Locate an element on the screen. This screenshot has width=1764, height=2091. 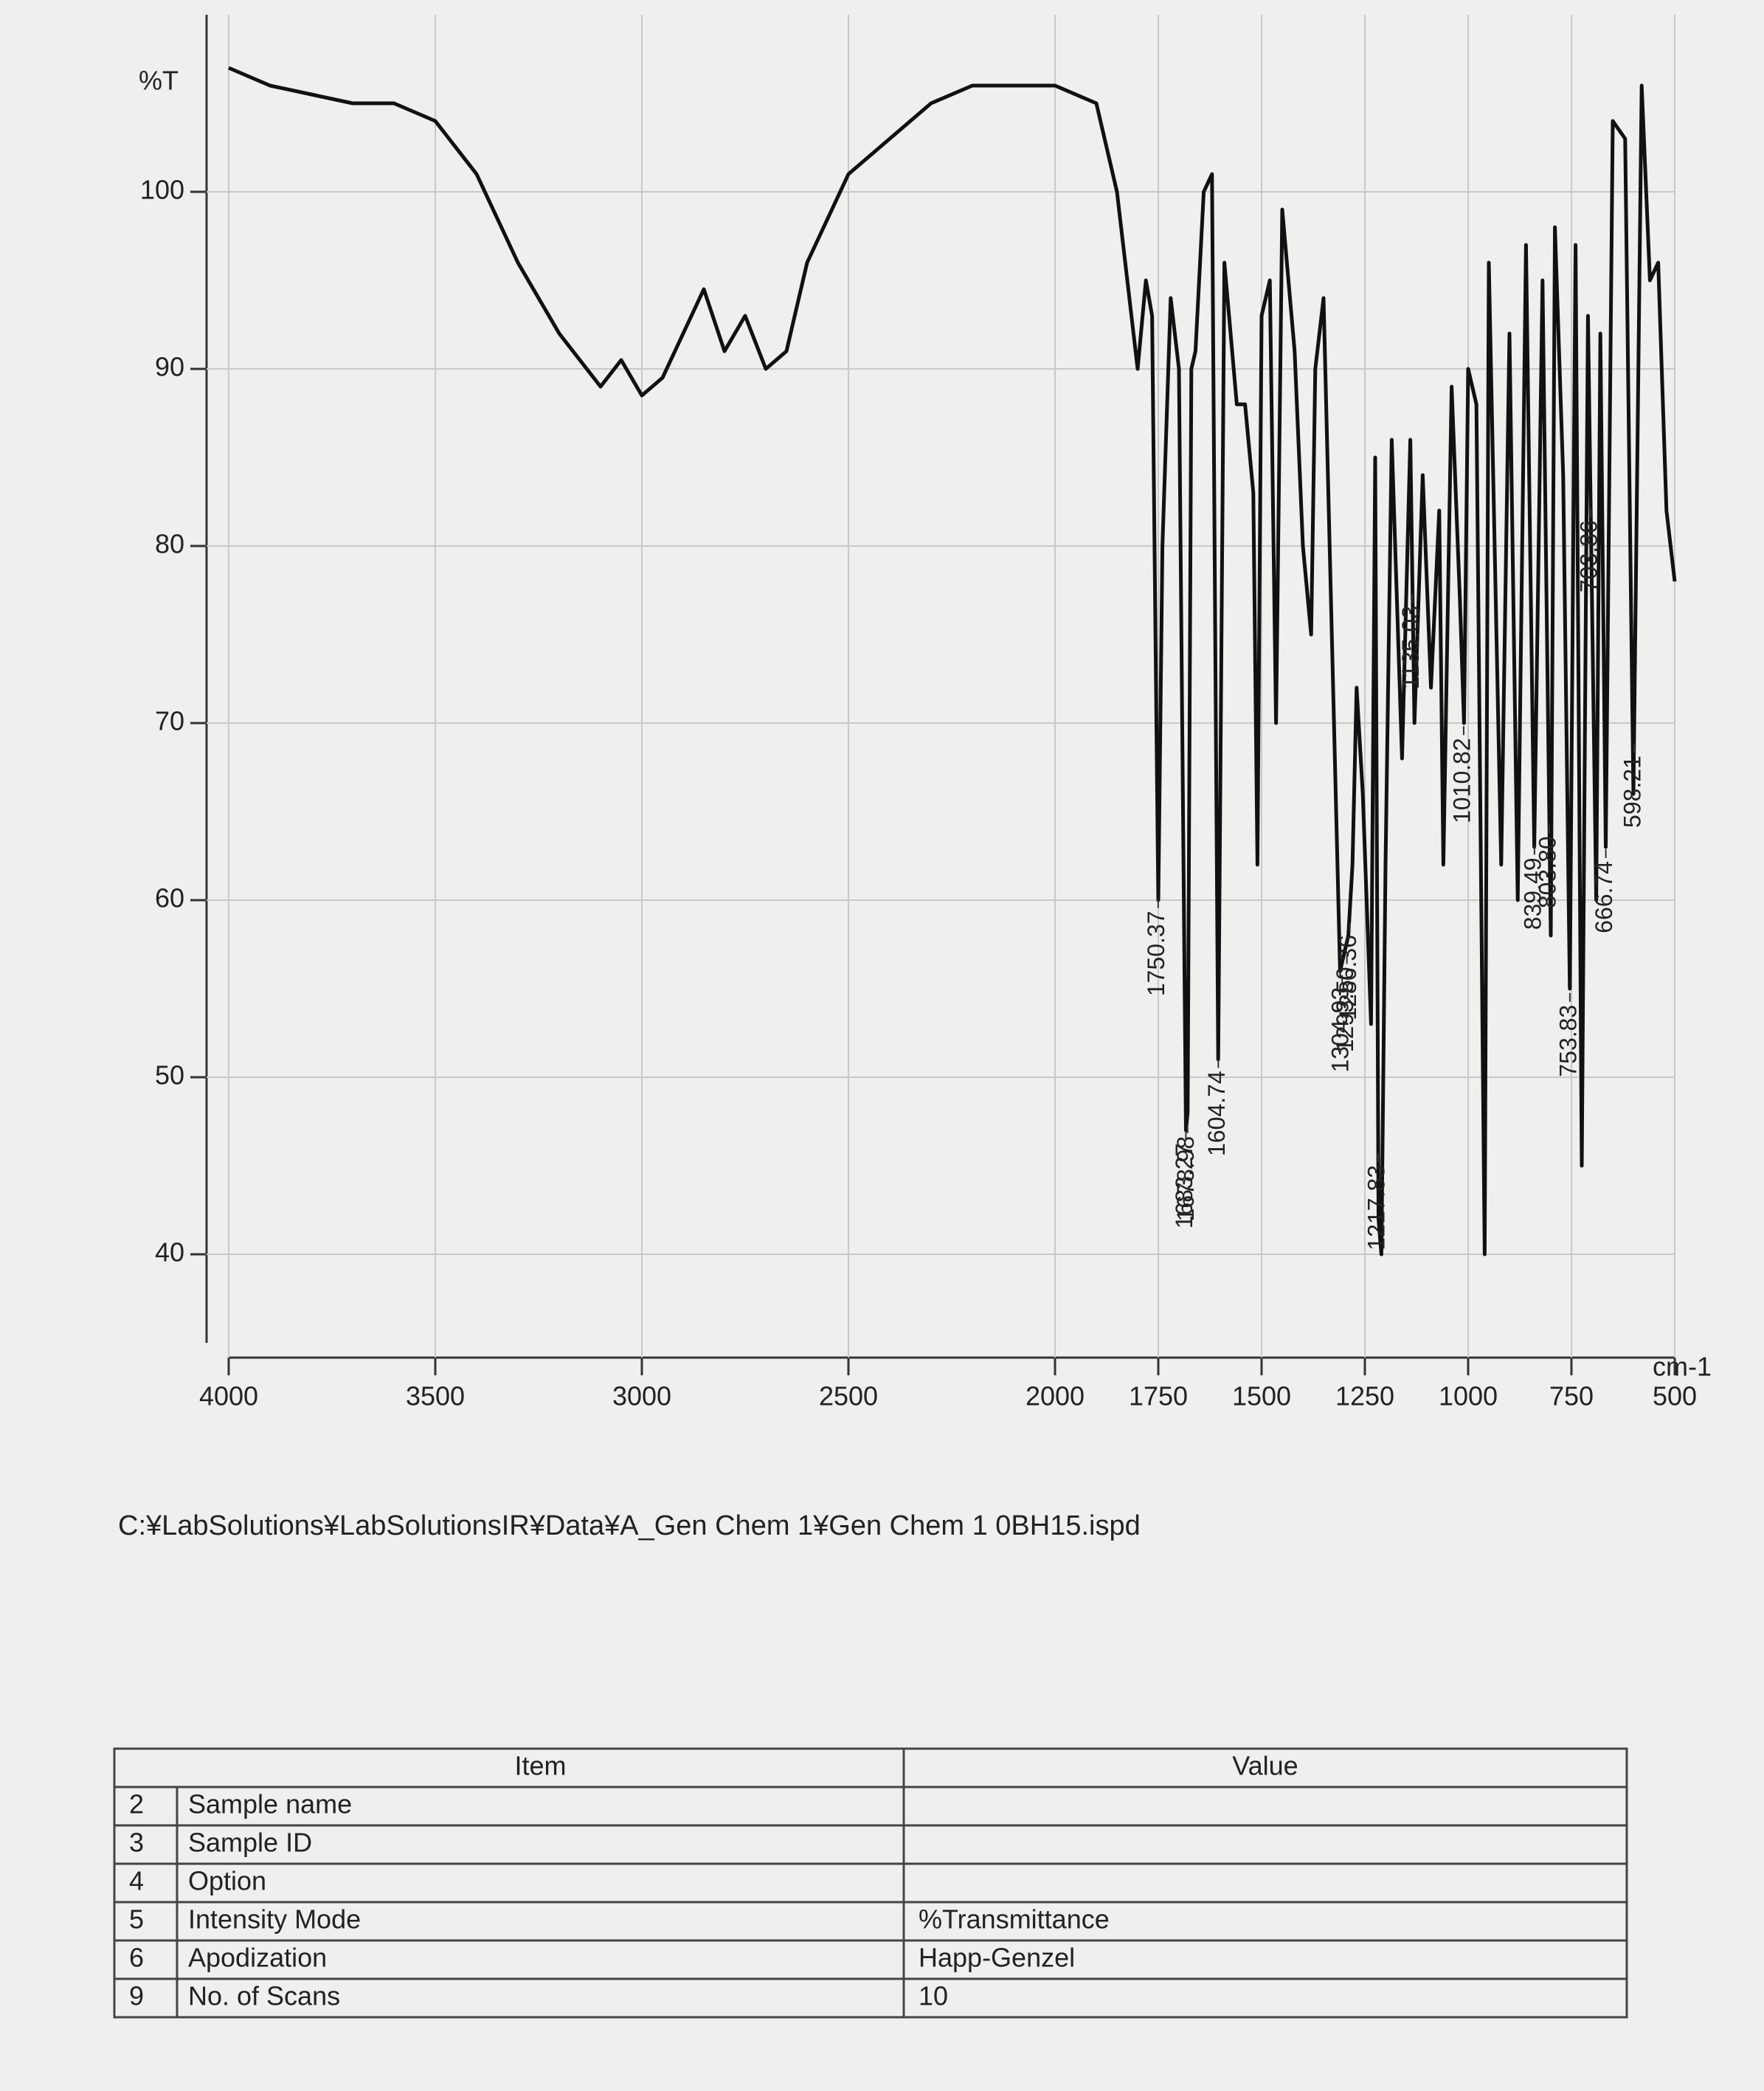
peak-label: 703.86 is located at coordinates (1588, 556).